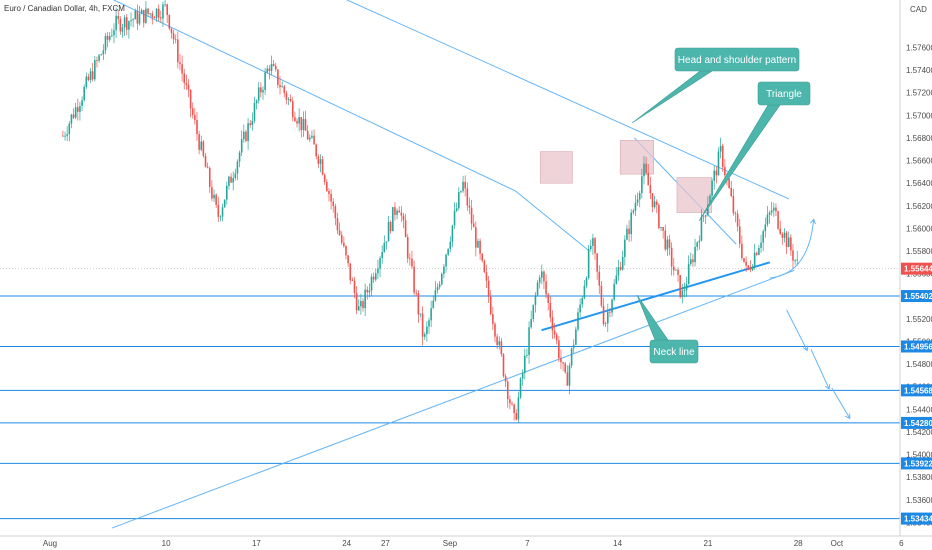  I want to click on level-tag-label: 1.54280, so click(918, 423).